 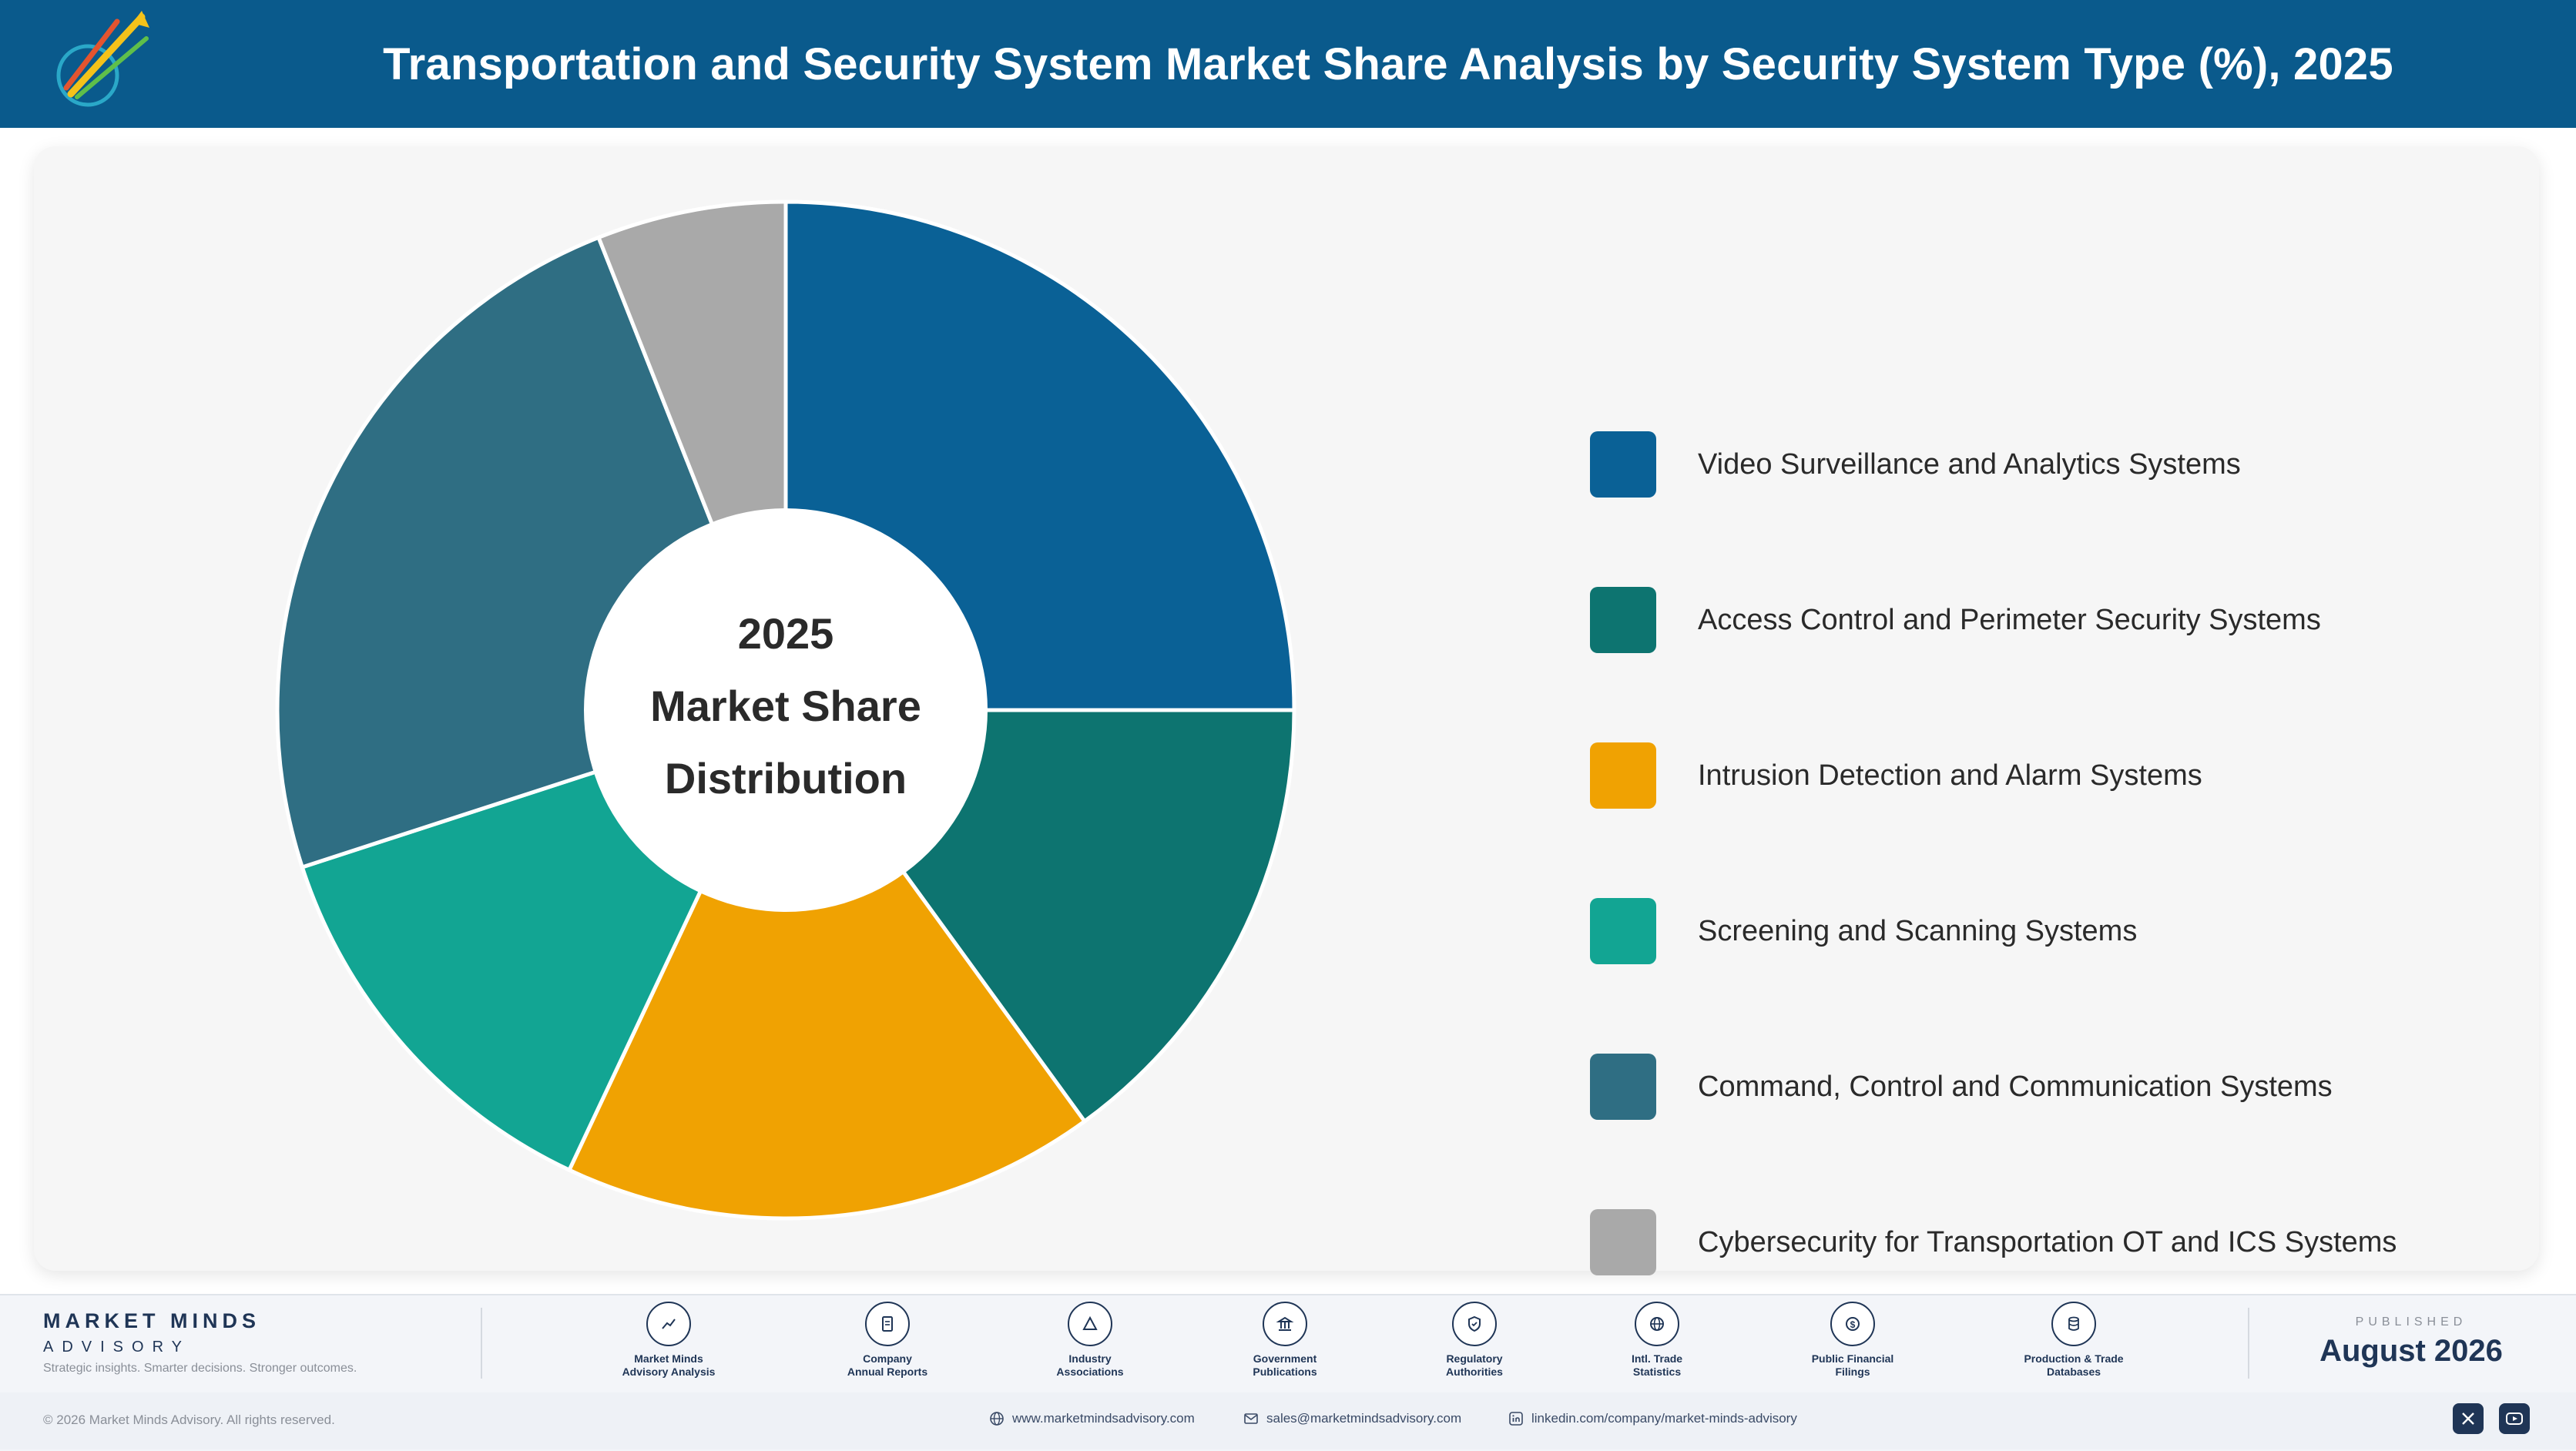 I want to click on legend-label: Screening and Scanning Systems, so click(x=1918, y=930).